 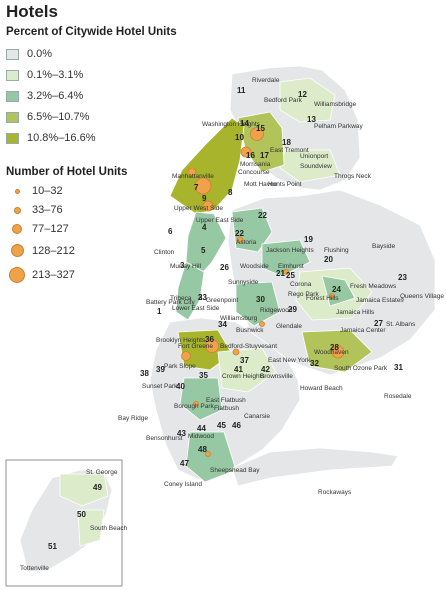 I want to click on place-label: Battery Park City, so click(x=171, y=302).